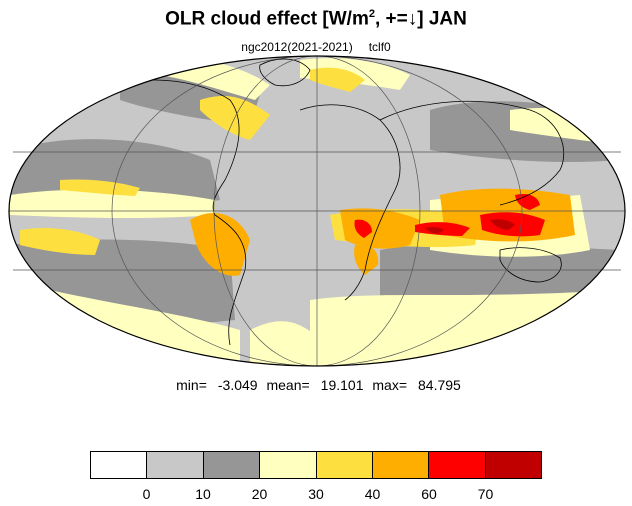  What do you see at coordinates (146, 494) in the screenshot?
I see `colorbar-tick-label: 0` at bounding box center [146, 494].